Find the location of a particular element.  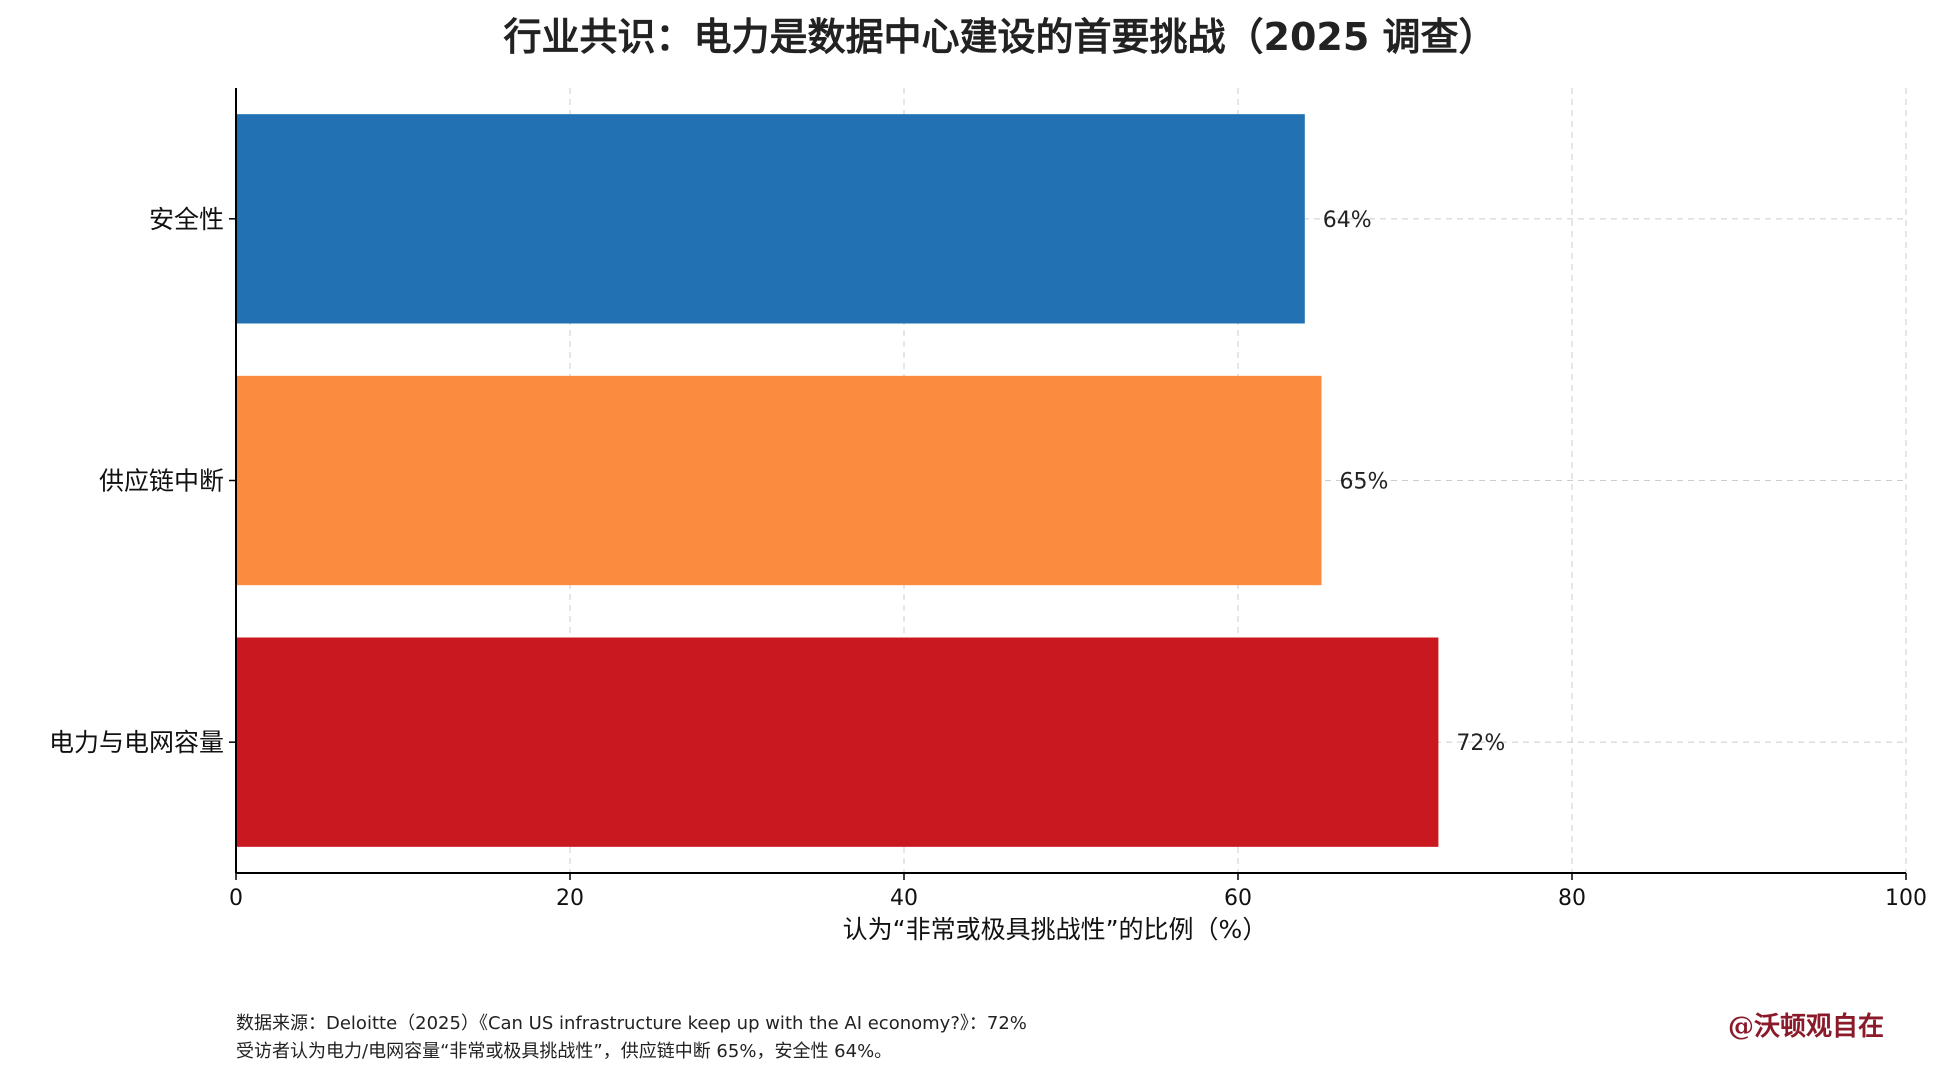

y-tick-label: 供应链中断 is located at coordinates (161, 481).